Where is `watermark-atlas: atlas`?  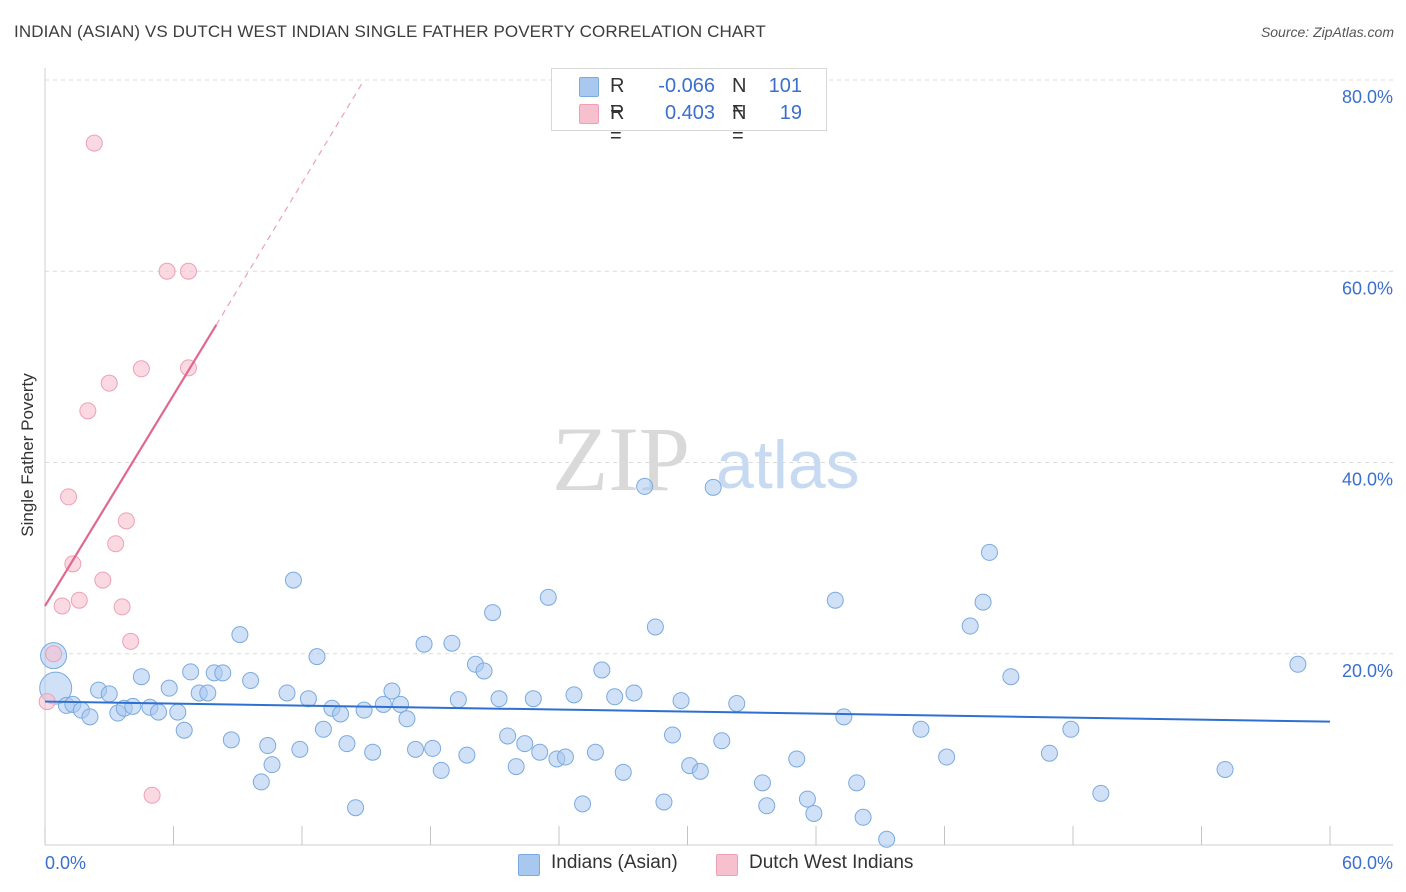 watermark-atlas: atlas is located at coordinates (788, 465).